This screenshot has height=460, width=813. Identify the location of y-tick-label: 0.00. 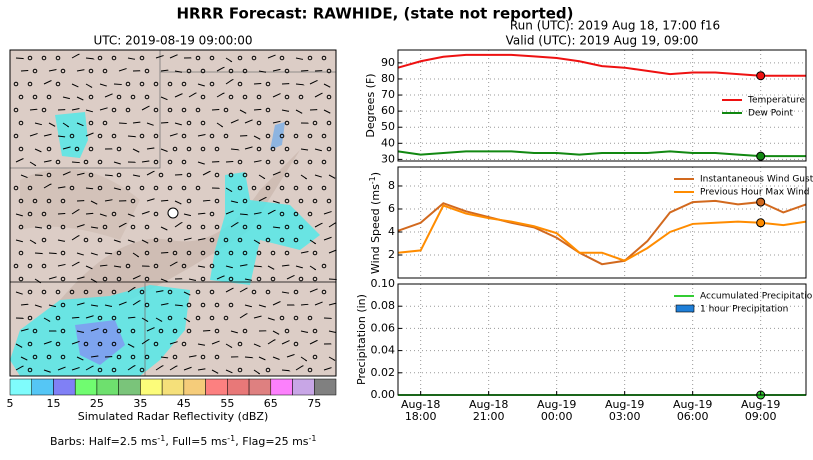
(383, 394).